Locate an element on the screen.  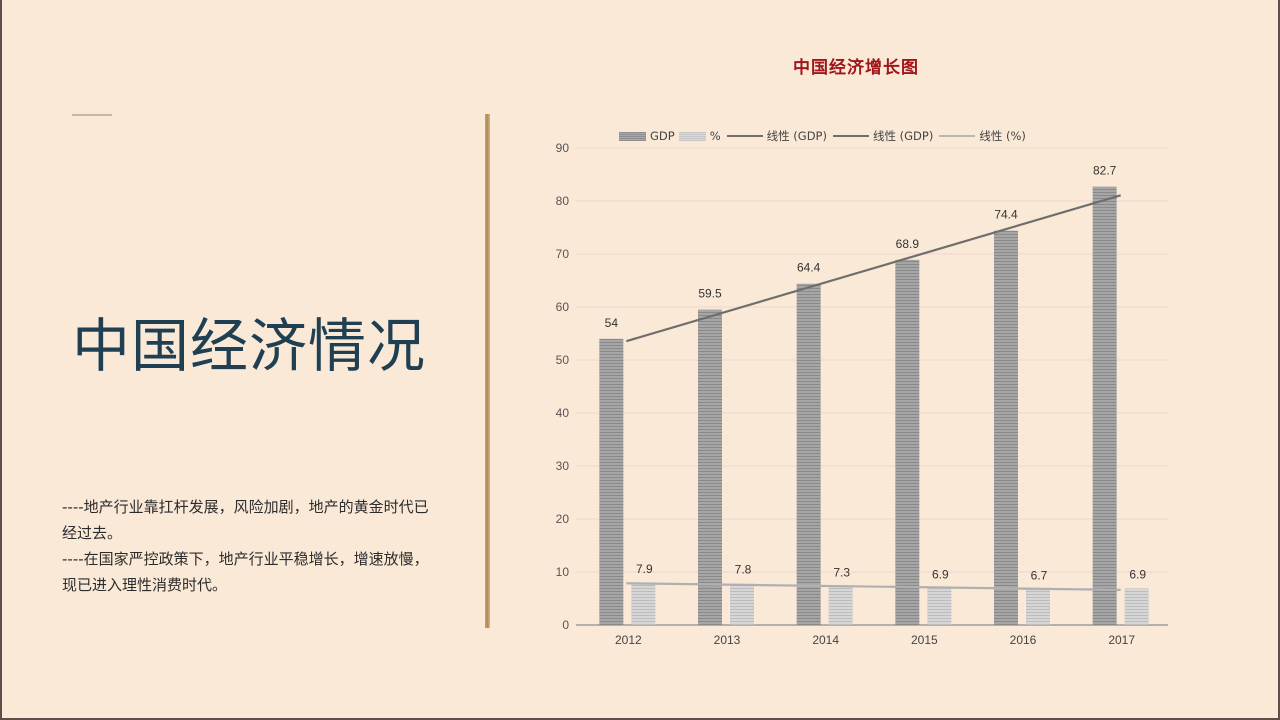
y-tick-label: 30 is located at coordinates (563, 466).